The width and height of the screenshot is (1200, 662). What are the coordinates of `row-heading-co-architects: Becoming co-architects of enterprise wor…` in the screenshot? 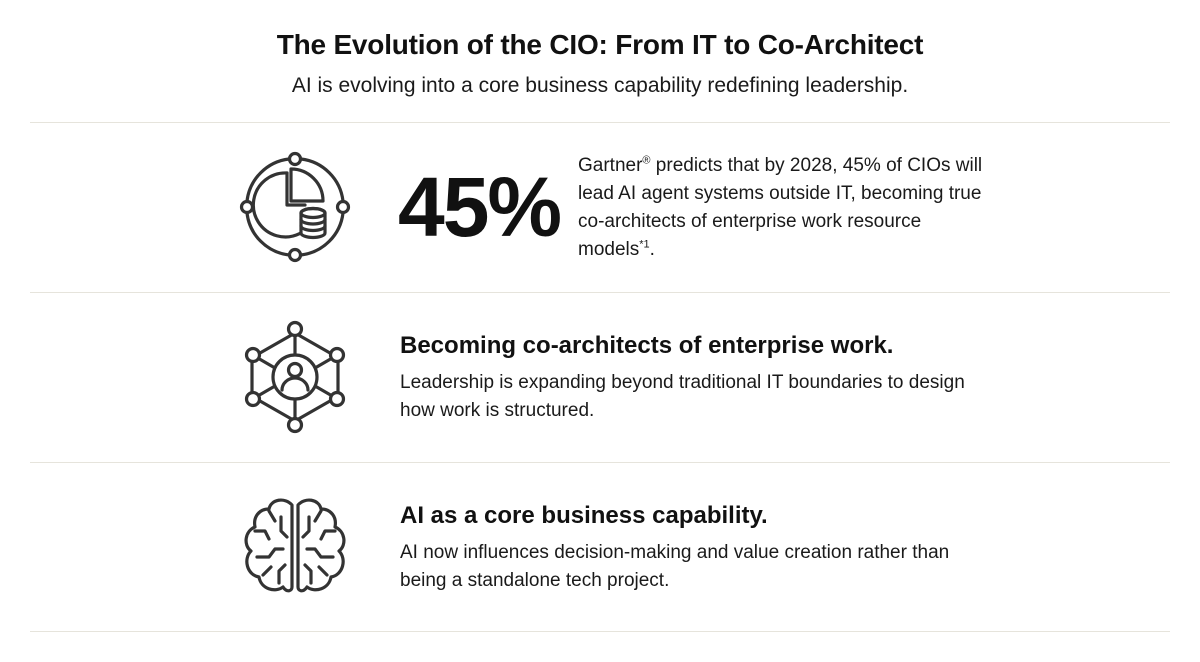 It's located at (647, 345).